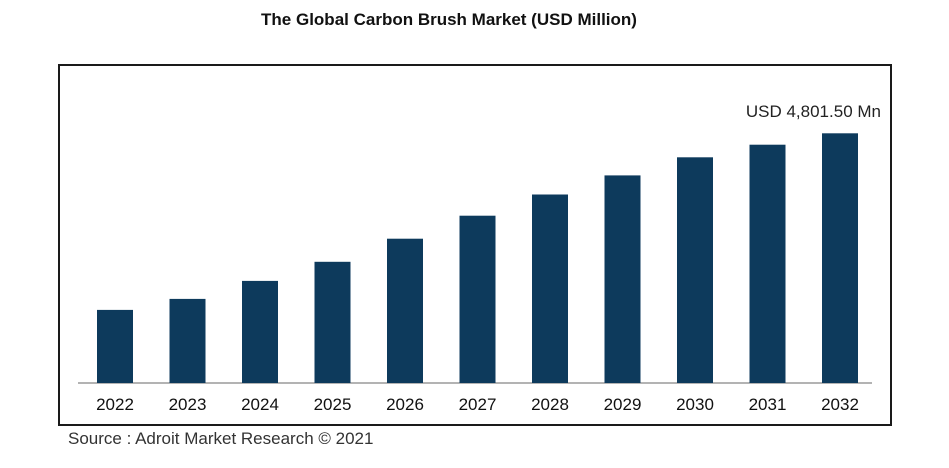 This screenshot has width=949, height=468. I want to click on x-tick-label: 2031, so click(768, 404).